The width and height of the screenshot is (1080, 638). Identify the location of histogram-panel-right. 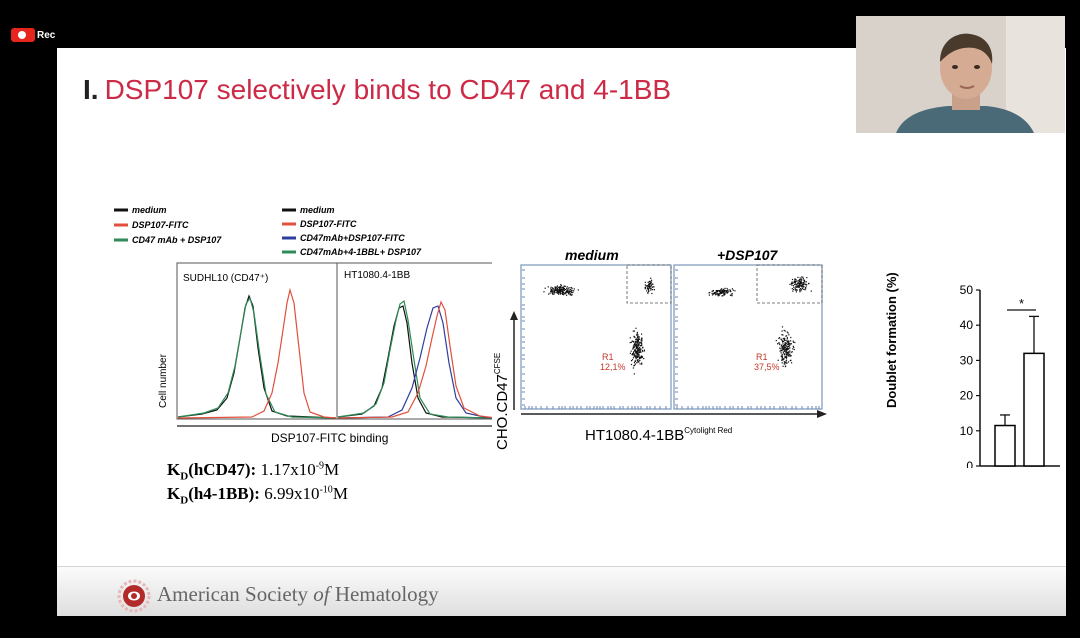
(414, 341).